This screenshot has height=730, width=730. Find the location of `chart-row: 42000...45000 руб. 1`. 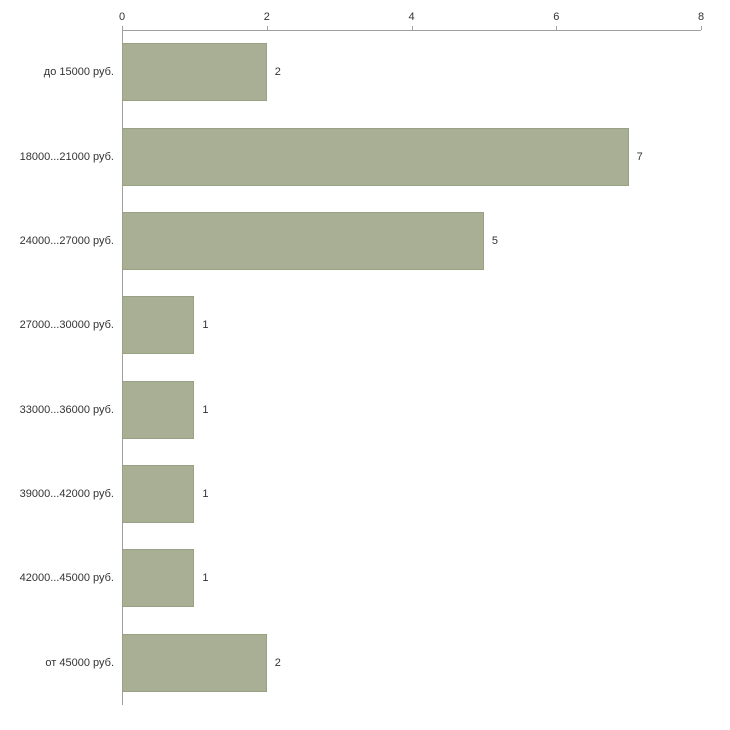

chart-row: 42000...45000 руб. 1 is located at coordinates (350, 578).